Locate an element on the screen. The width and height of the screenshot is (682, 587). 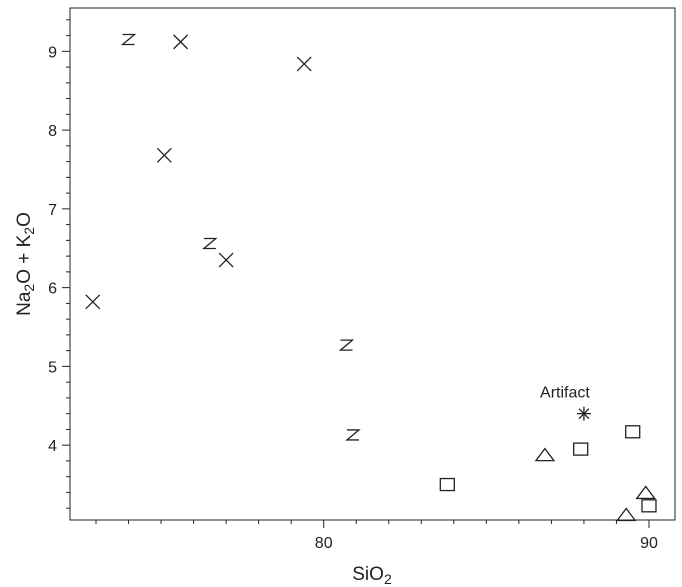
x-tick-label: 80 is located at coordinates (324, 543).